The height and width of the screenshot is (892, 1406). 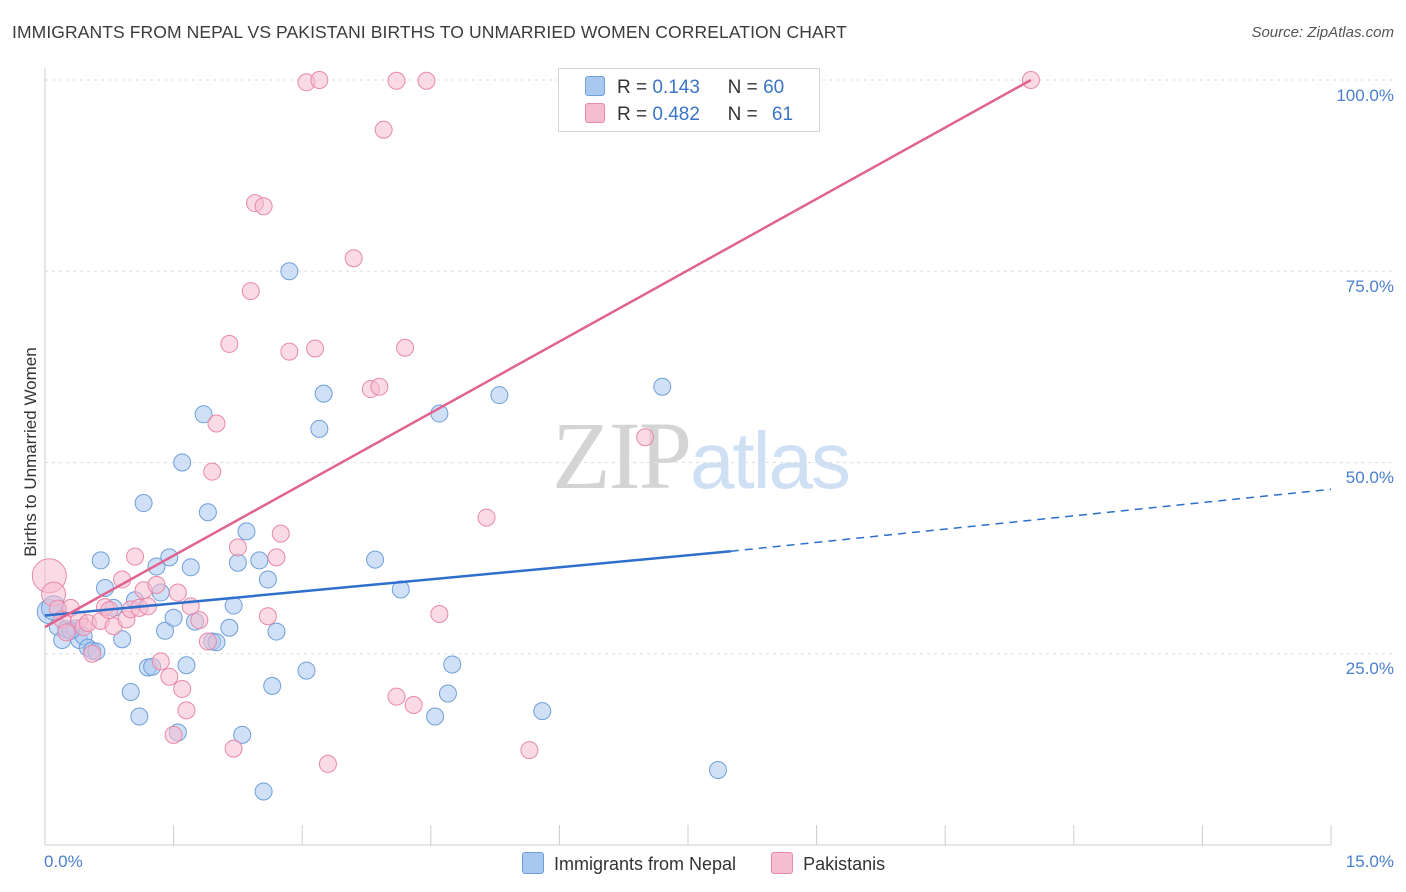 I want to click on r-value: 0.482, so click(x=676, y=114).